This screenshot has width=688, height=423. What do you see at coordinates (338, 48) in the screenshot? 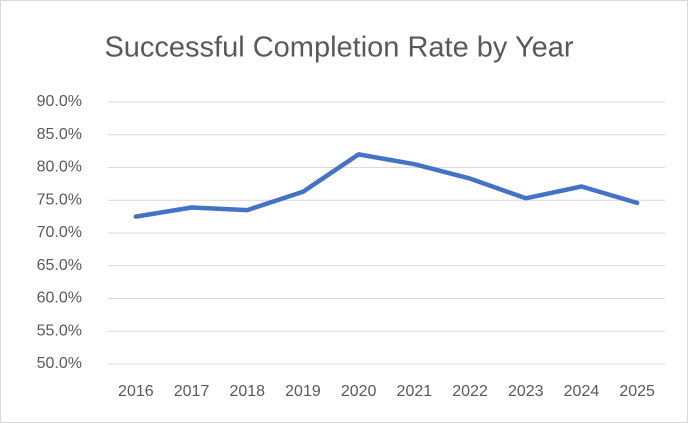
I see `chart-title: Successful Completion Rate by Year` at bounding box center [338, 48].